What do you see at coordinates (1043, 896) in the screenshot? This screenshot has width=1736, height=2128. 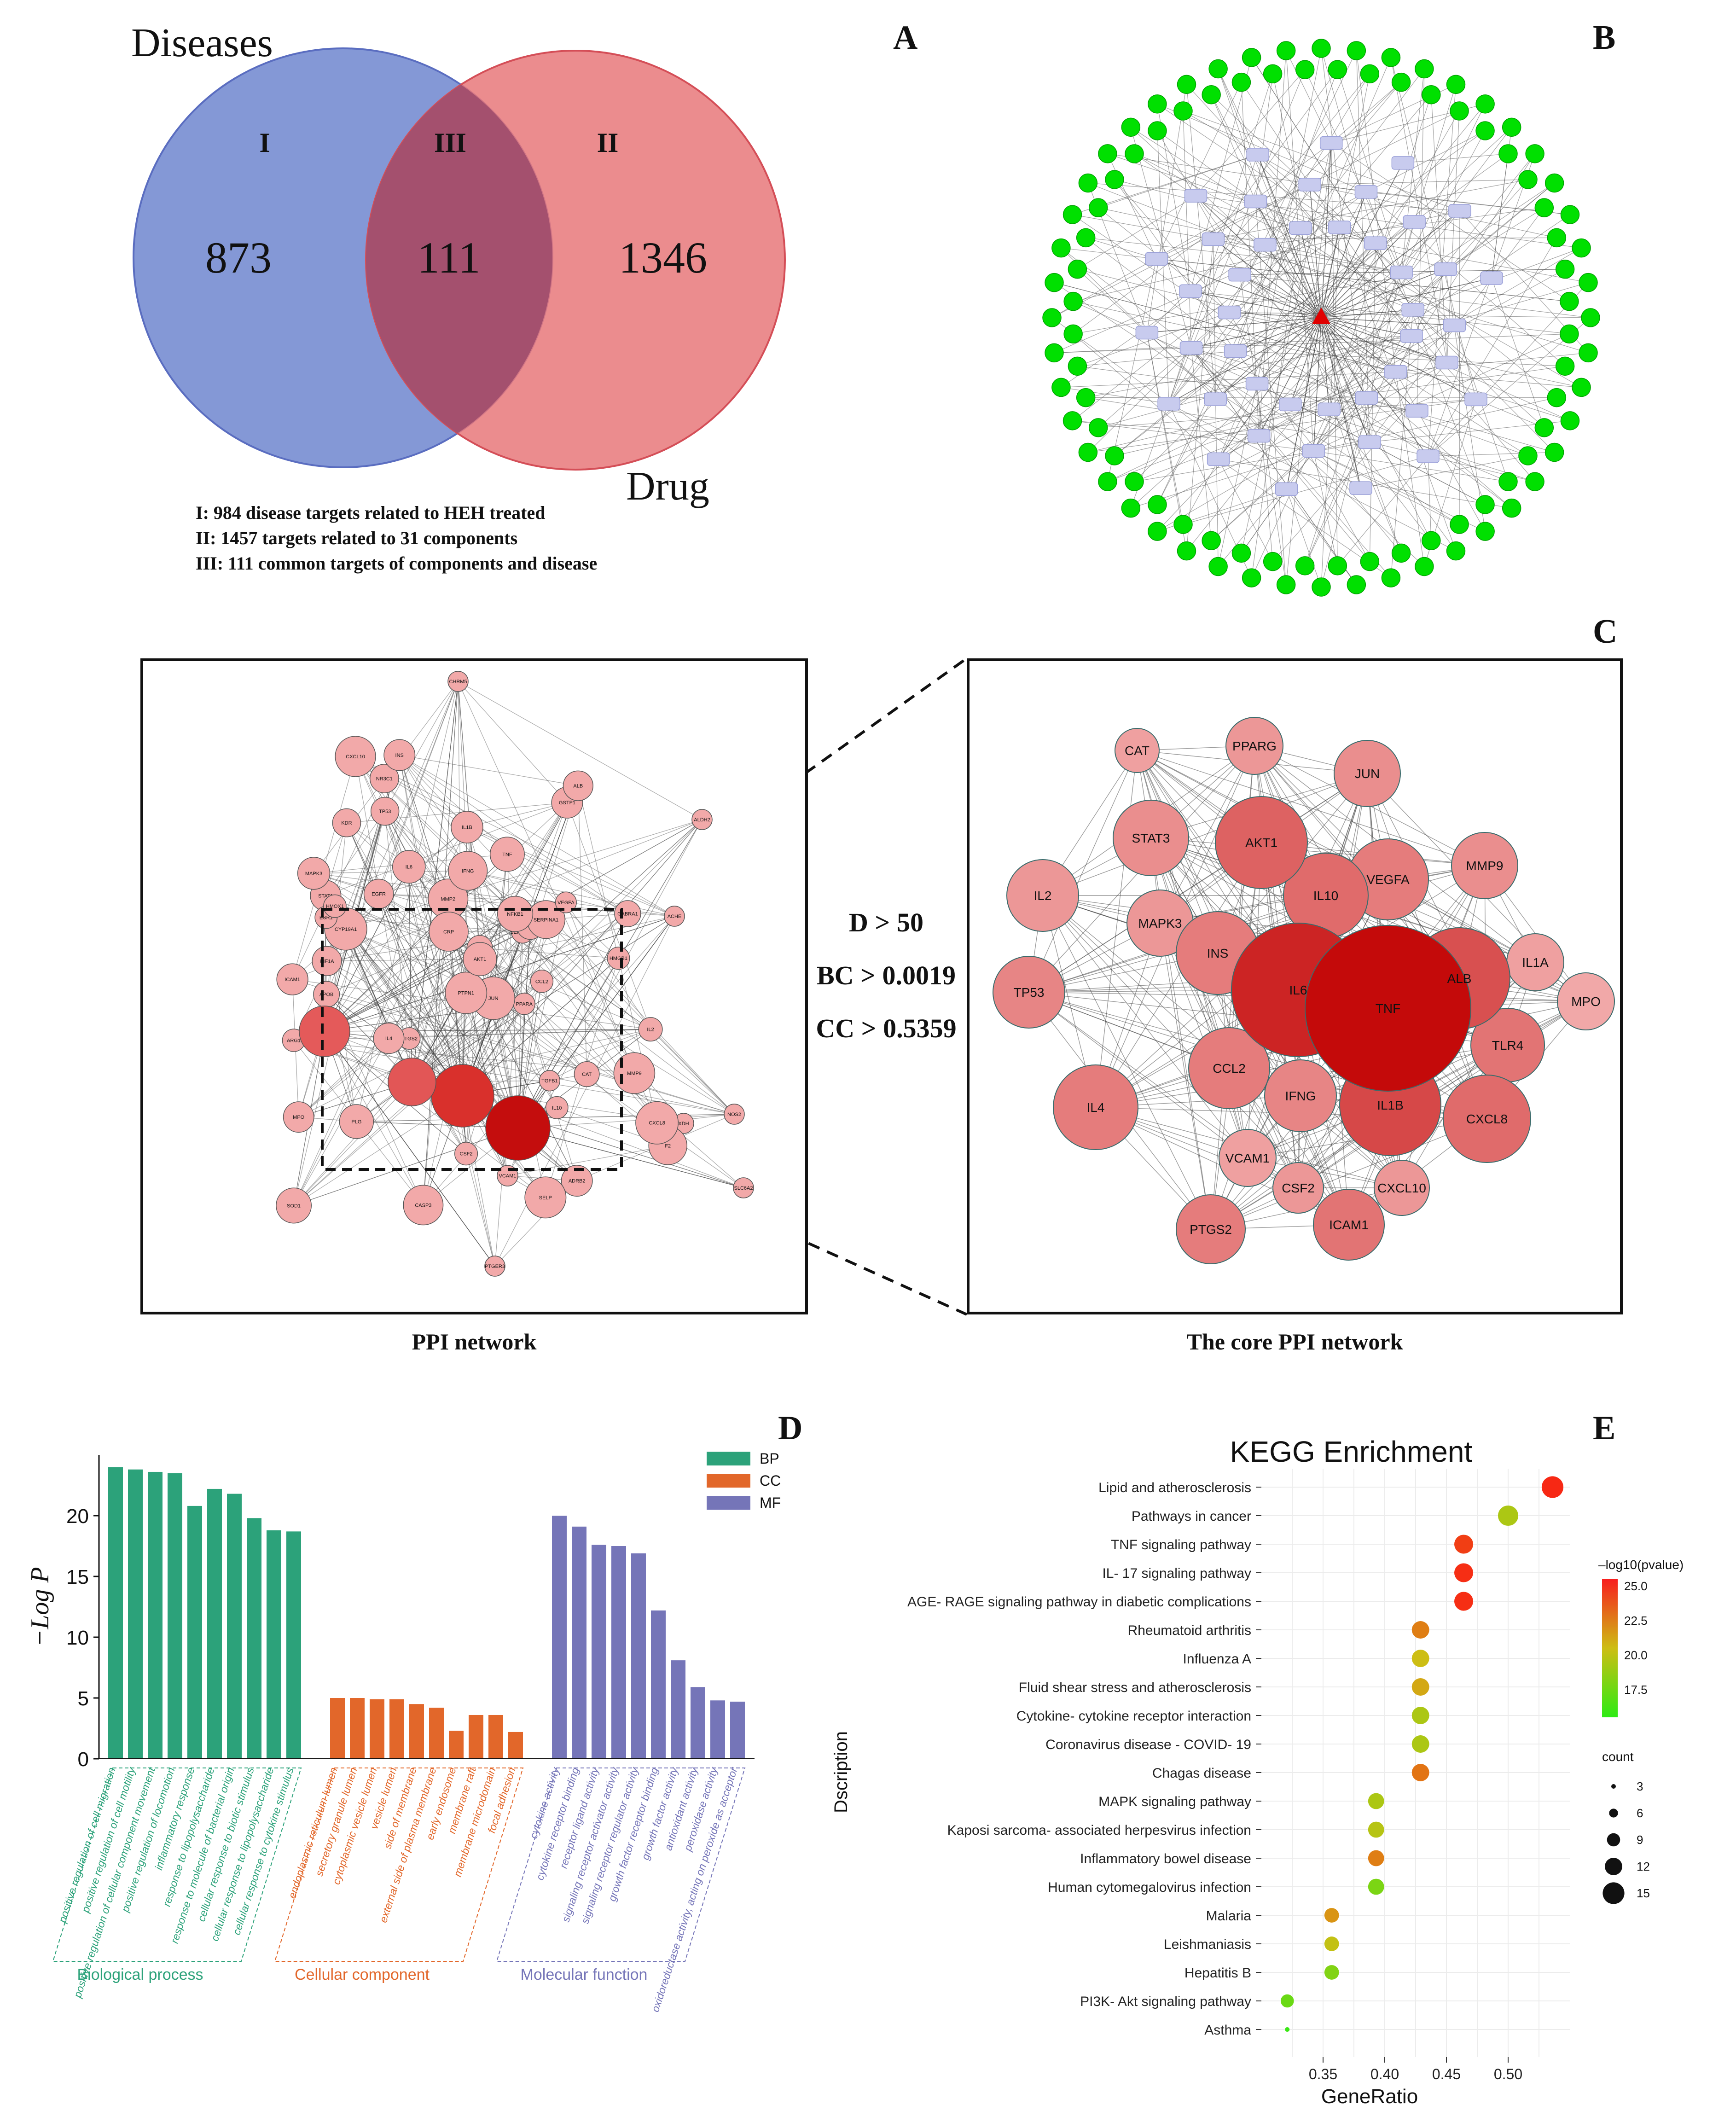 I see `core-node-label: IL2` at bounding box center [1043, 896].